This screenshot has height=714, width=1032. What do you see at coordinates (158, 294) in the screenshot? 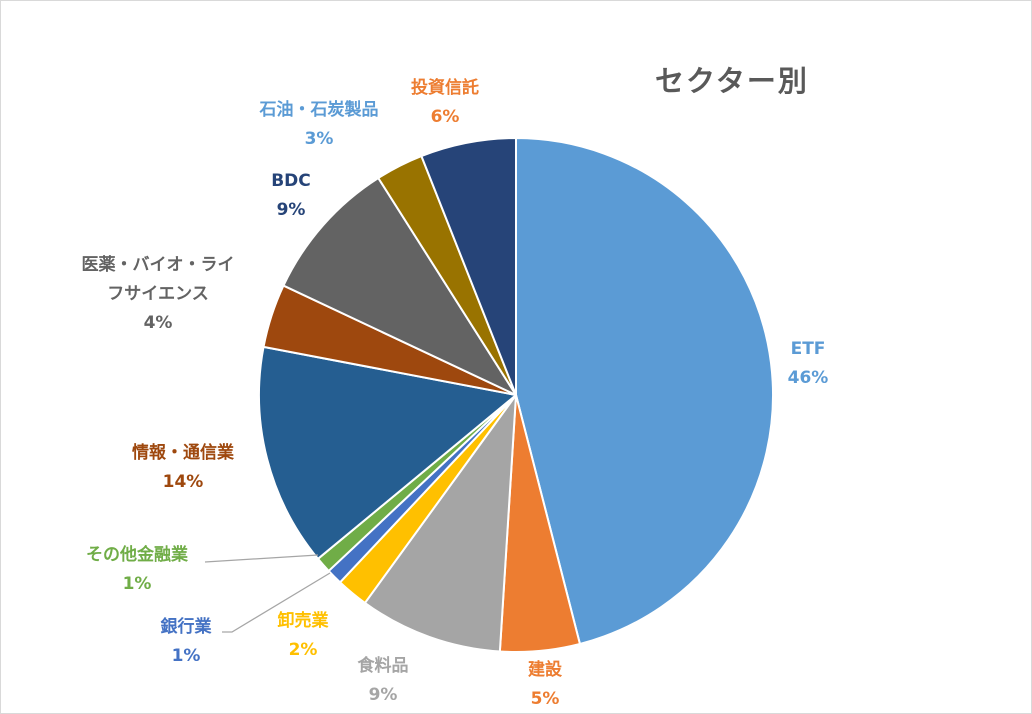
I see `slice-label-name: フサイエンス` at bounding box center [158, 294].